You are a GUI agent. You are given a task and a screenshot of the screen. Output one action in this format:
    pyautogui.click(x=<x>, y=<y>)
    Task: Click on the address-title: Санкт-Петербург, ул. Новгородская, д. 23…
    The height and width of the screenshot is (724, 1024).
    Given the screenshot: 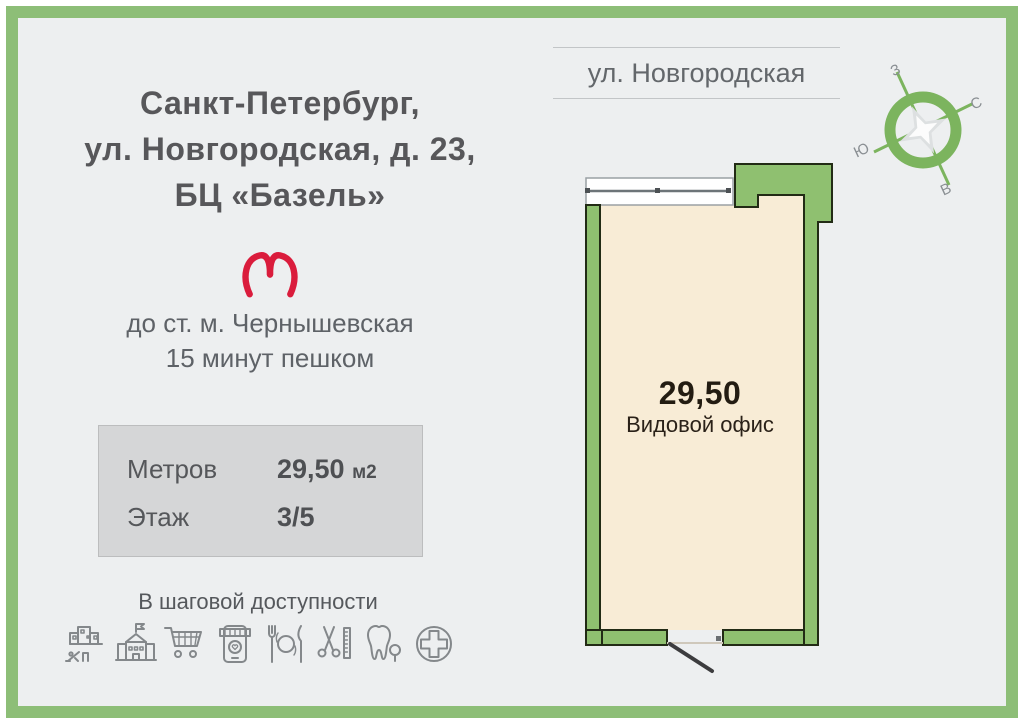 What is the action you would take?
    pyautogui.click(x=280, y=149)
    